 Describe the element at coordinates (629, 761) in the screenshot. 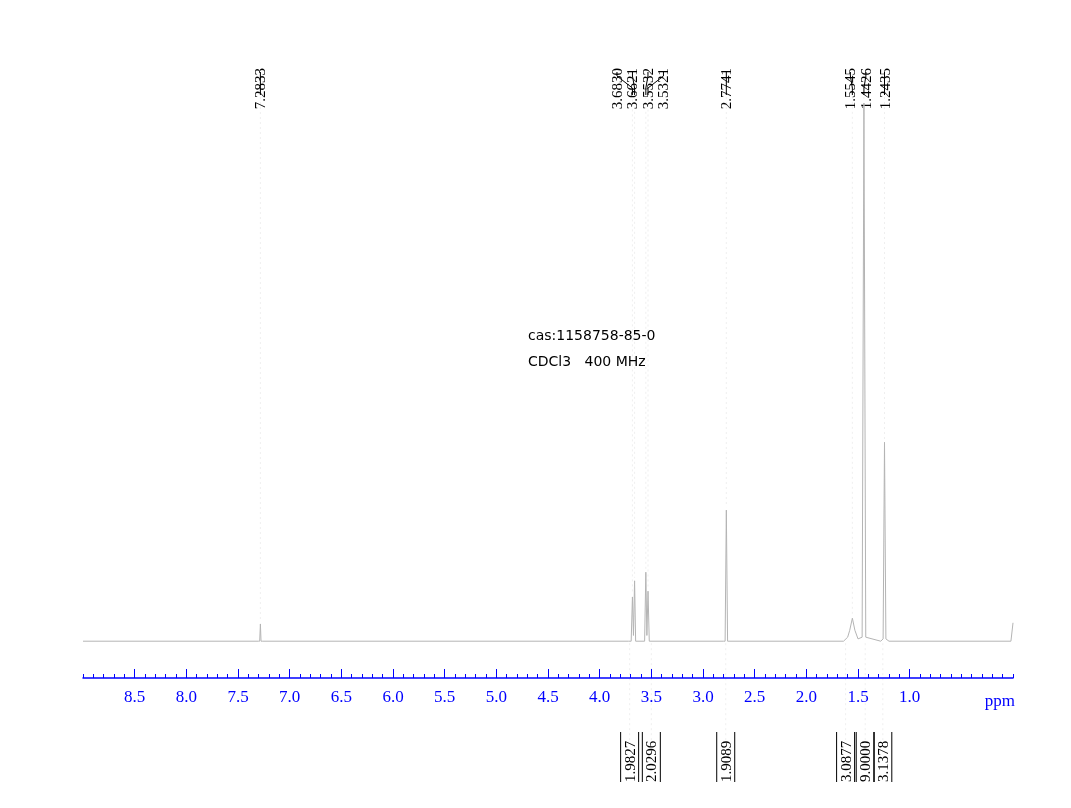

I see `annotation: 1.9827` at that location.